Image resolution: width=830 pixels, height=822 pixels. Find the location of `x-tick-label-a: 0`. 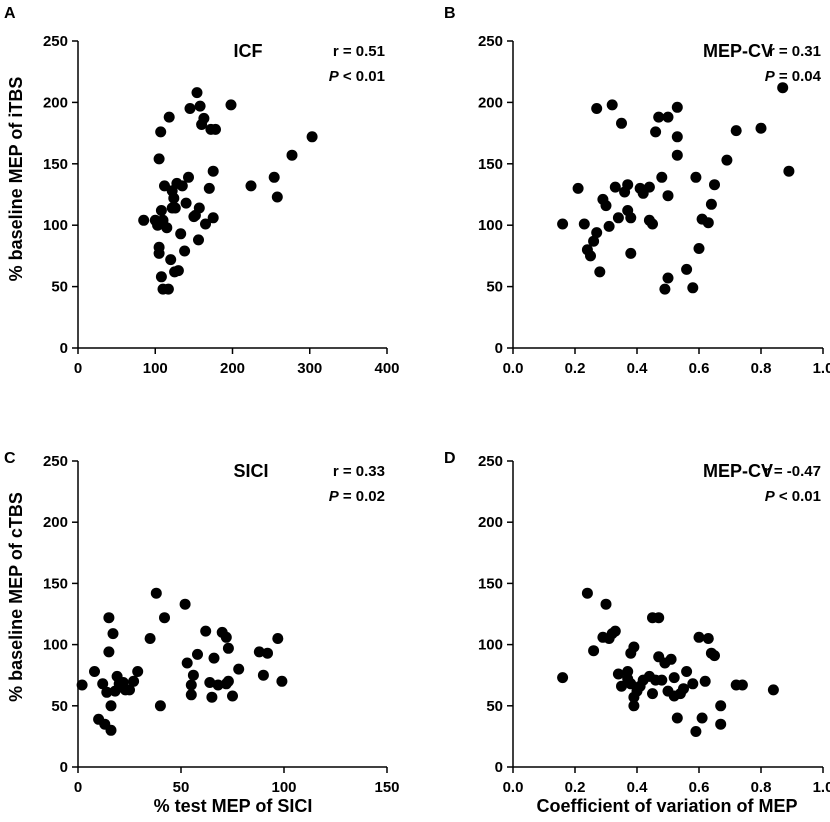

x-tick-label-a: 0 is located at coordinates (78, 368).